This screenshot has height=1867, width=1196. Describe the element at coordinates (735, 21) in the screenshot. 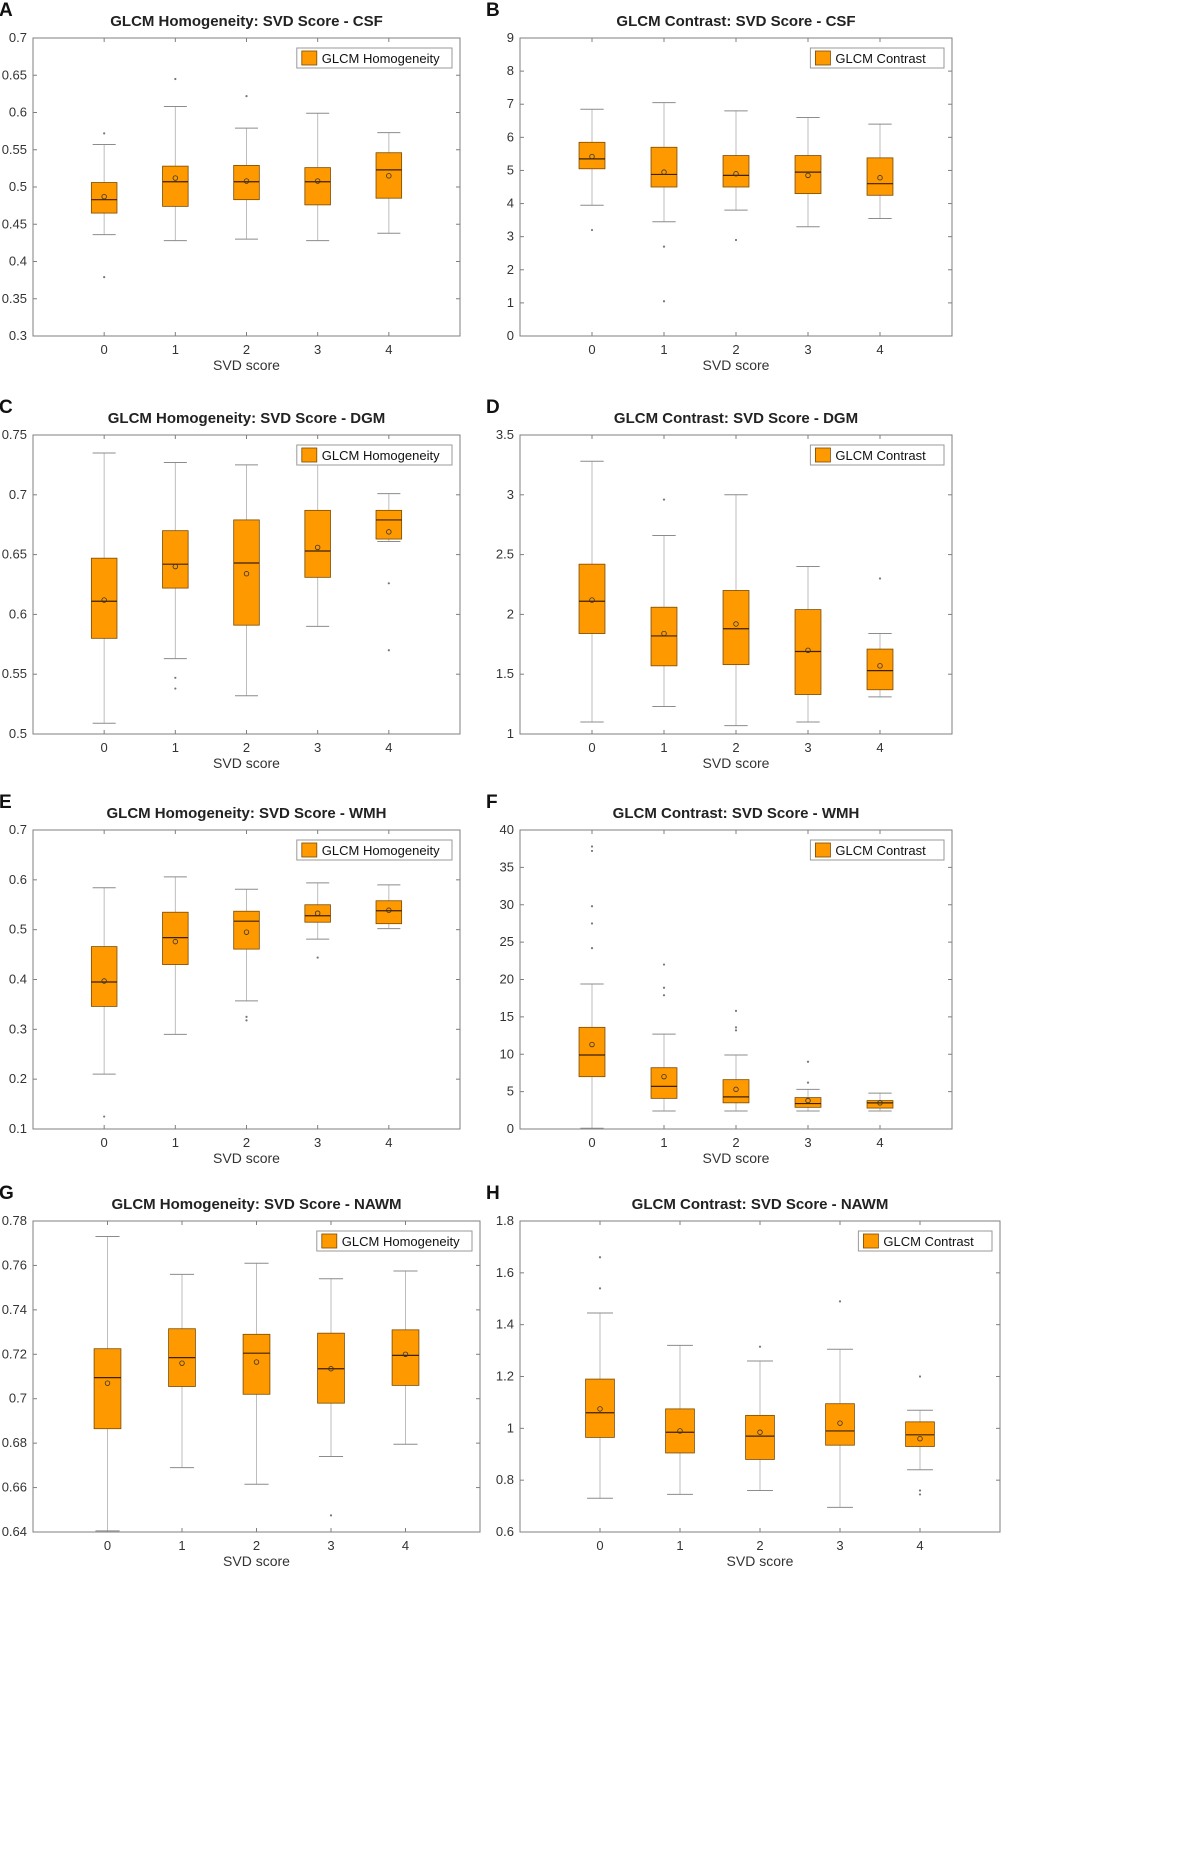

I see `chart-title: GLCM Contrast: SVD Score - CSF` at that location.